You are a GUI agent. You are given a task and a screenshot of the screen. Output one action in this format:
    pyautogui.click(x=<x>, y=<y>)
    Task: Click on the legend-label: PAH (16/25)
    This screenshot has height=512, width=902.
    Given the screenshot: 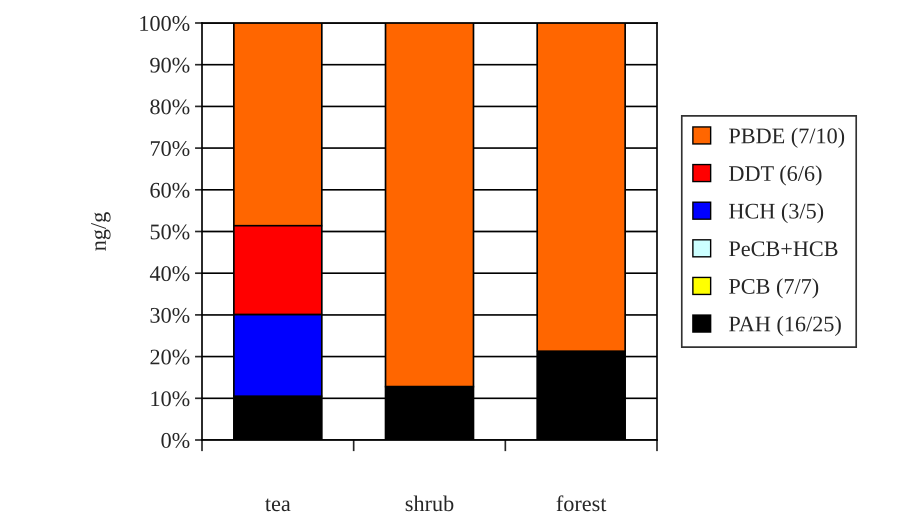 What is the action you would take?
    pyautogui.click(x=785, y=326)
    